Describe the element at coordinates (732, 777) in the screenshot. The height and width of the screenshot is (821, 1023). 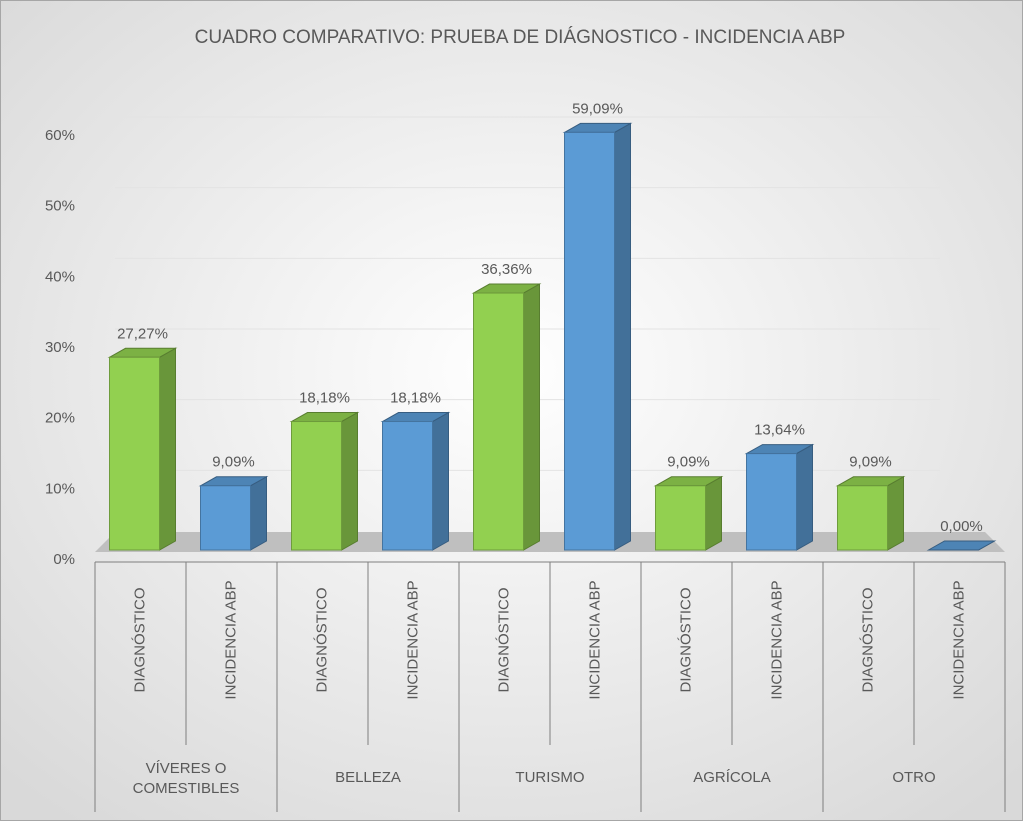
I see `category-label: AGRÍCOLA` at that location.